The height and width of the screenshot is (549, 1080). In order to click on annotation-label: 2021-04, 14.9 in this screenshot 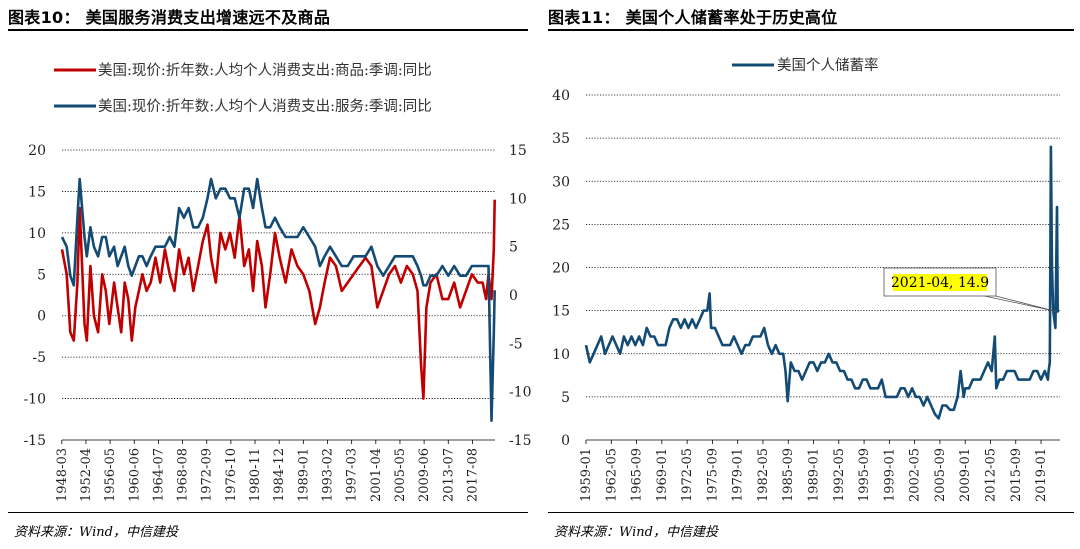, I will do `click(940, 283)`.